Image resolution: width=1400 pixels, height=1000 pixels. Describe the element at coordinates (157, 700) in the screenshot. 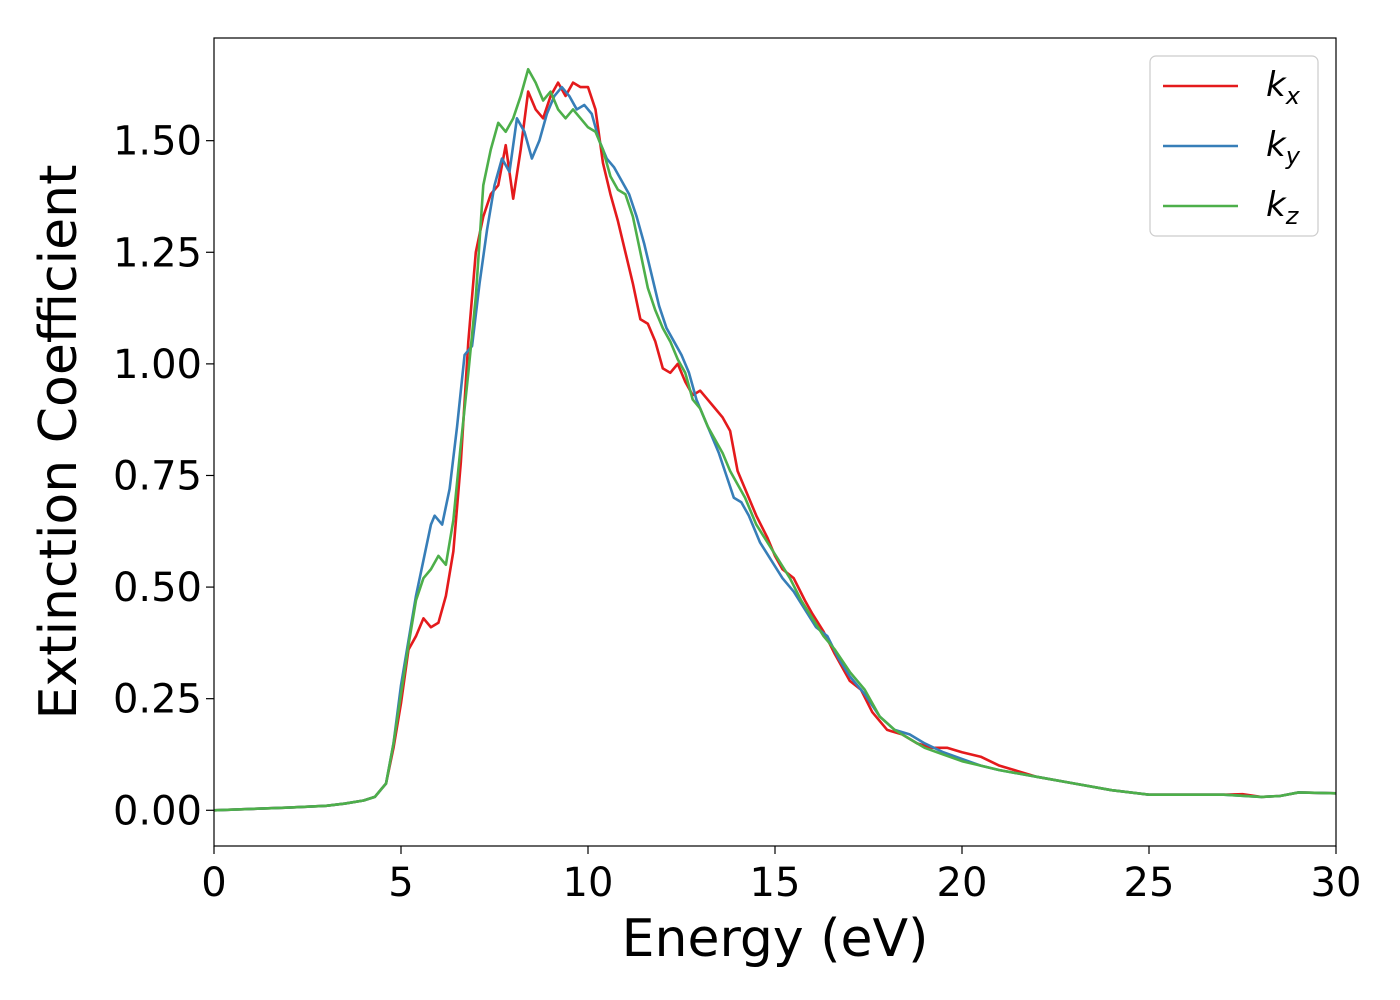

I see `y-tick-label: 0.25` at that location.